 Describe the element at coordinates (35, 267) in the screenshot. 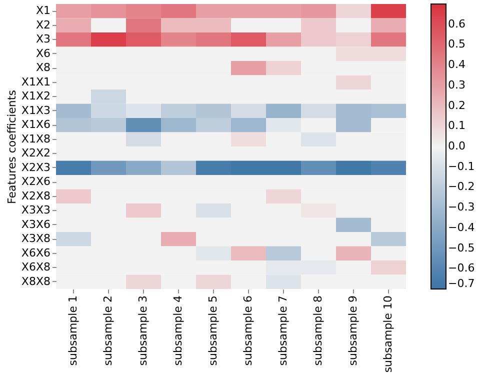

I see `y-tick-label: X6X8` at that location.